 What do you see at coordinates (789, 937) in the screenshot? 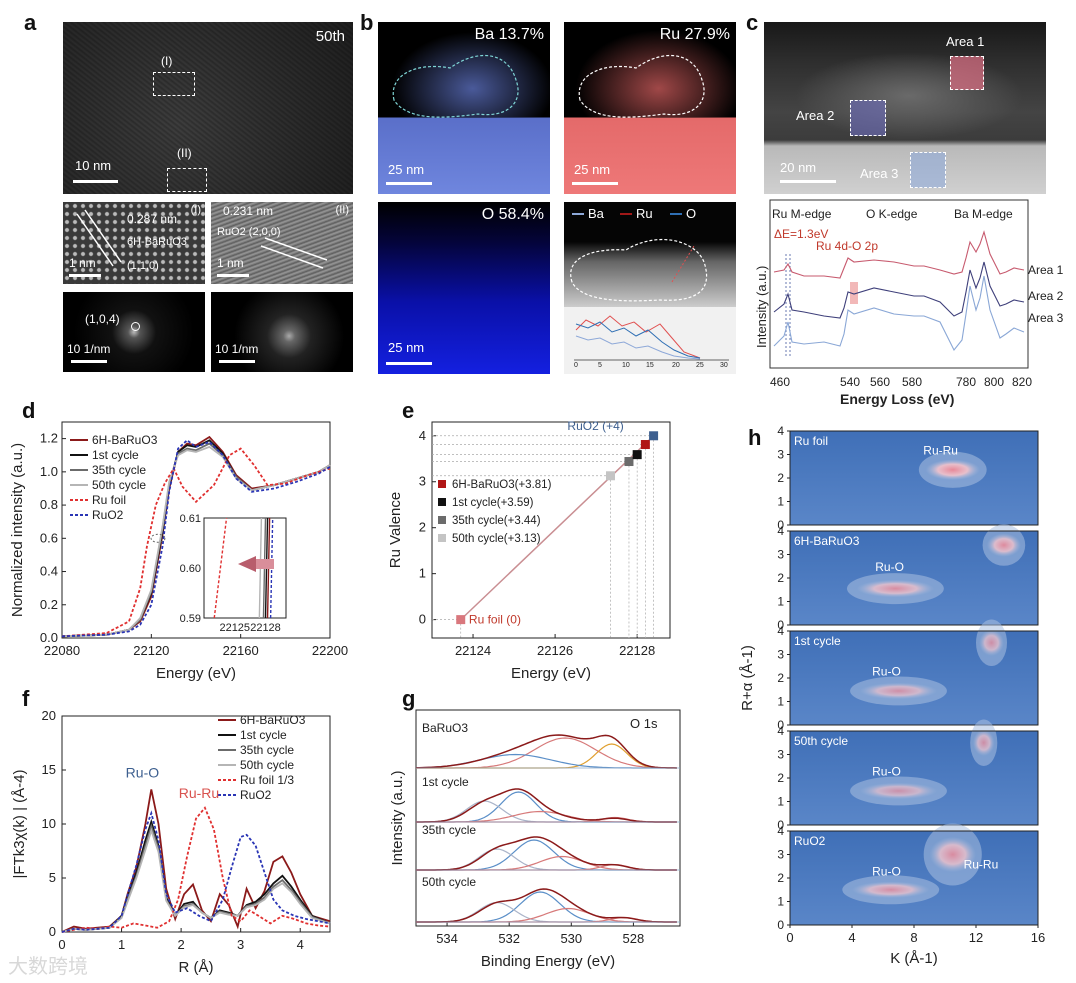
I see `x-tick-label: 0` at bounding box center [789, 937].